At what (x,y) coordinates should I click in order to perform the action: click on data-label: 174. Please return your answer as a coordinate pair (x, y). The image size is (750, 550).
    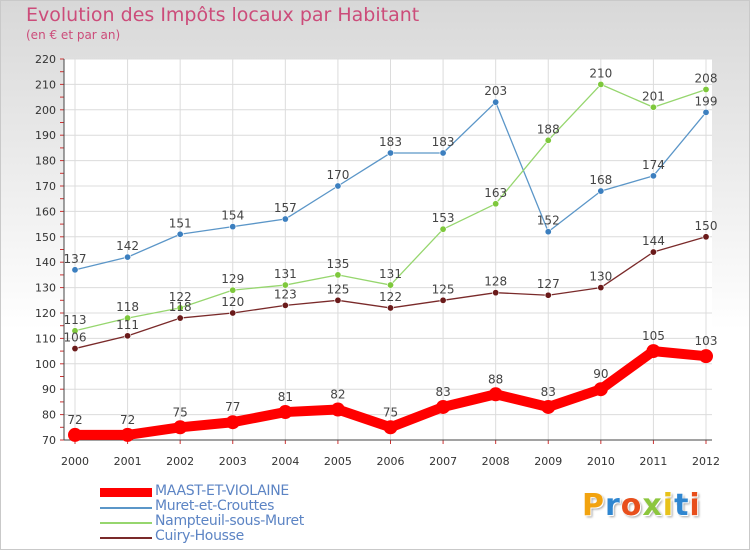
    Looking at the image, I should click on (653, 165).